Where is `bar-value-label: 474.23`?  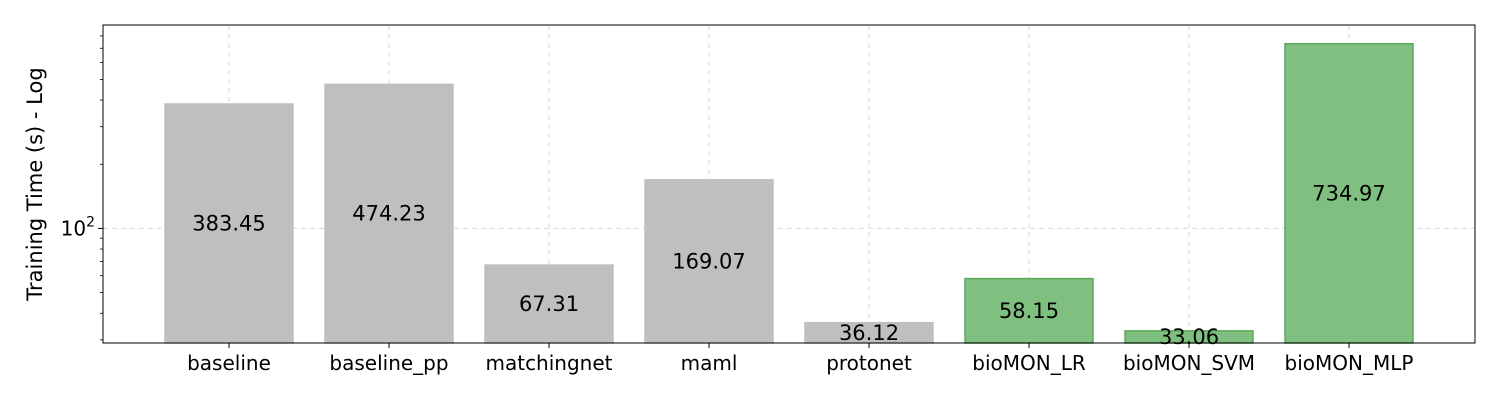 bar-value-label: 474.23 is located at coordinates (388, 214).